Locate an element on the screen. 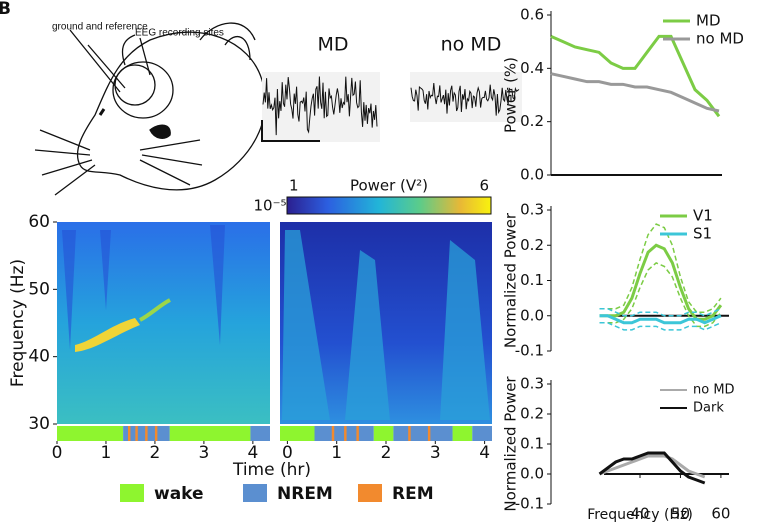 This screenshot has height=523, width=767. mouse-label: ground and reference is located at coordinates (100, 27).